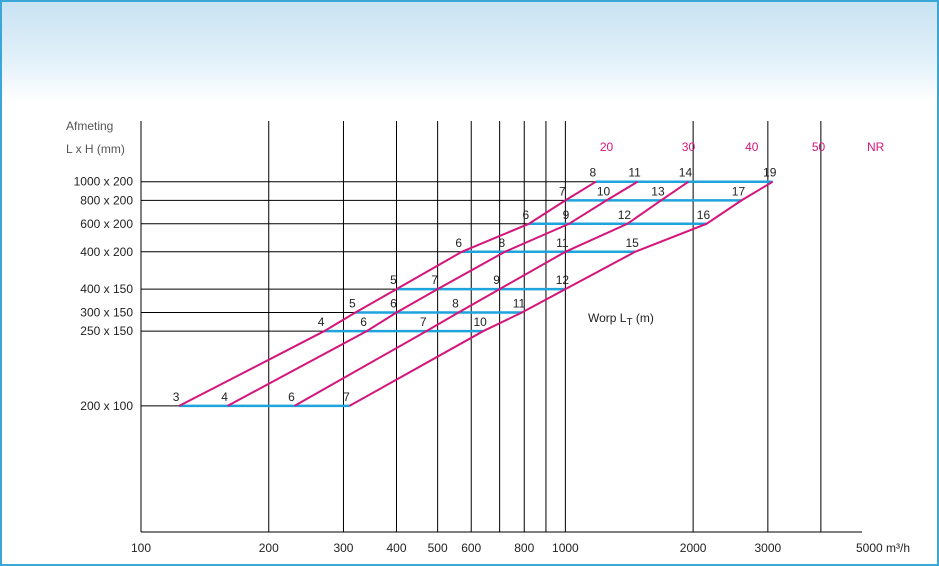  What do you see at coordinates (686, 173) in the screenshot?
I see `throw-value-label: 14` at bounding box center [686, 173].